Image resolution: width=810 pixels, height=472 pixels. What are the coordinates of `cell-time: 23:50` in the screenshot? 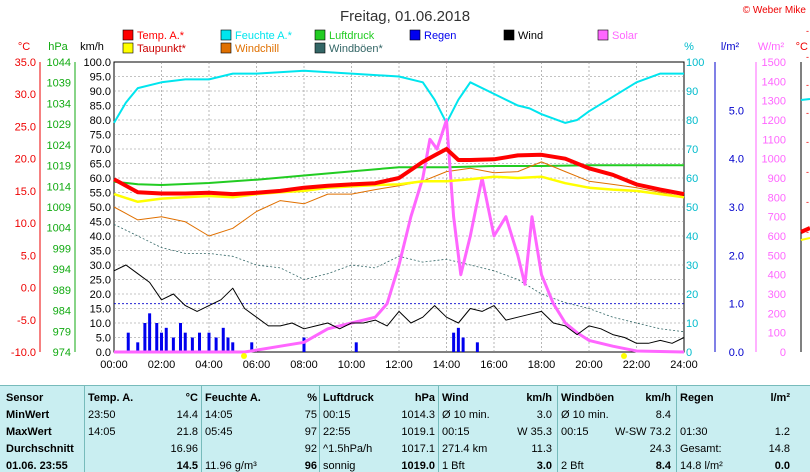 It's located at (102, 415).